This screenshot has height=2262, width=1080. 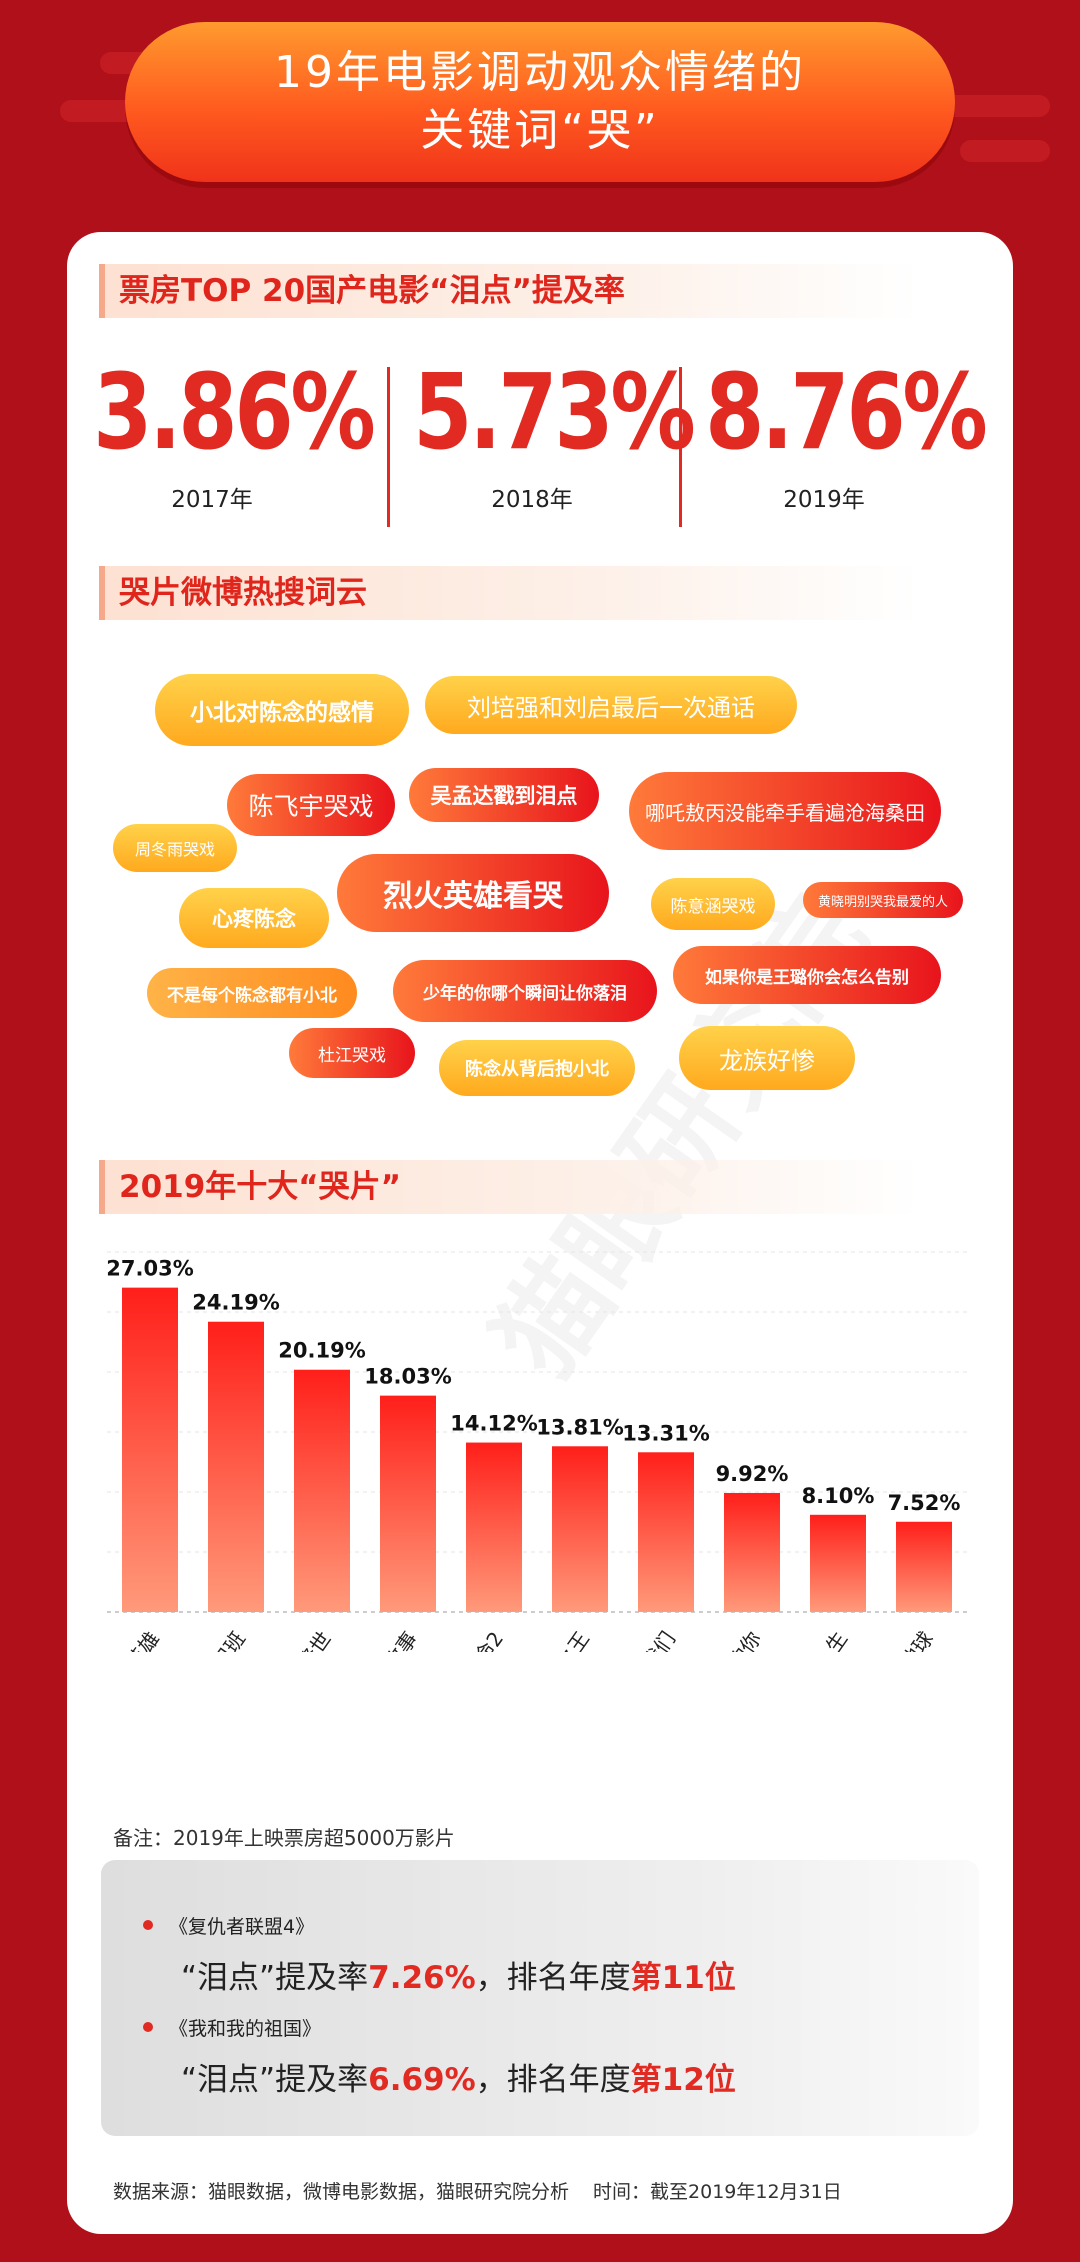 I want to click on category-label: 银河补习班, so click(x=211, y=1639).